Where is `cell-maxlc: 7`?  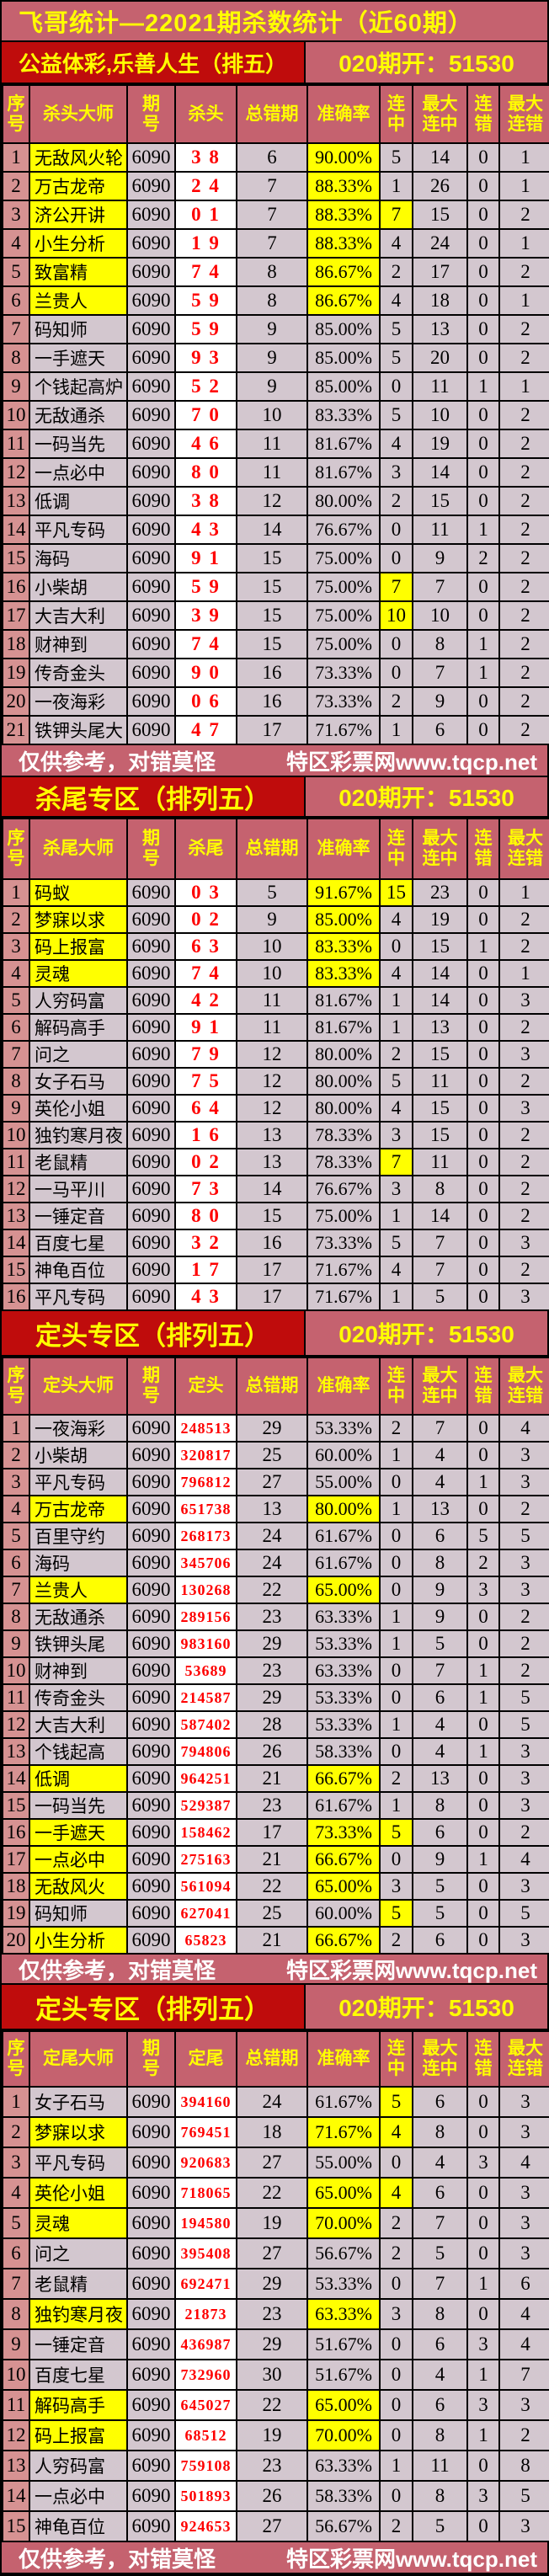
cell-maxlc: 7 is located at coordinates (523, 2375).